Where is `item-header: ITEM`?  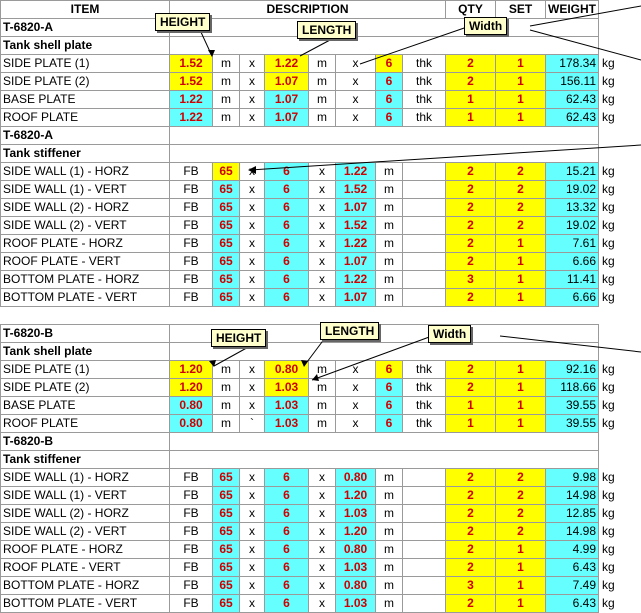
item-header: ITEM is located at coordinates (85, 9).